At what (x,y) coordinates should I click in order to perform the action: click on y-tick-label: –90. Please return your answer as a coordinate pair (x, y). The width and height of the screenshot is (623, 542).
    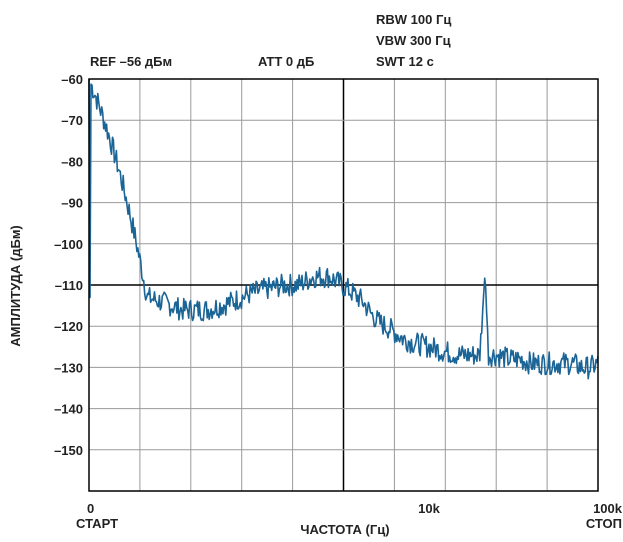
    Looking at the image, I should click on (72, 203).